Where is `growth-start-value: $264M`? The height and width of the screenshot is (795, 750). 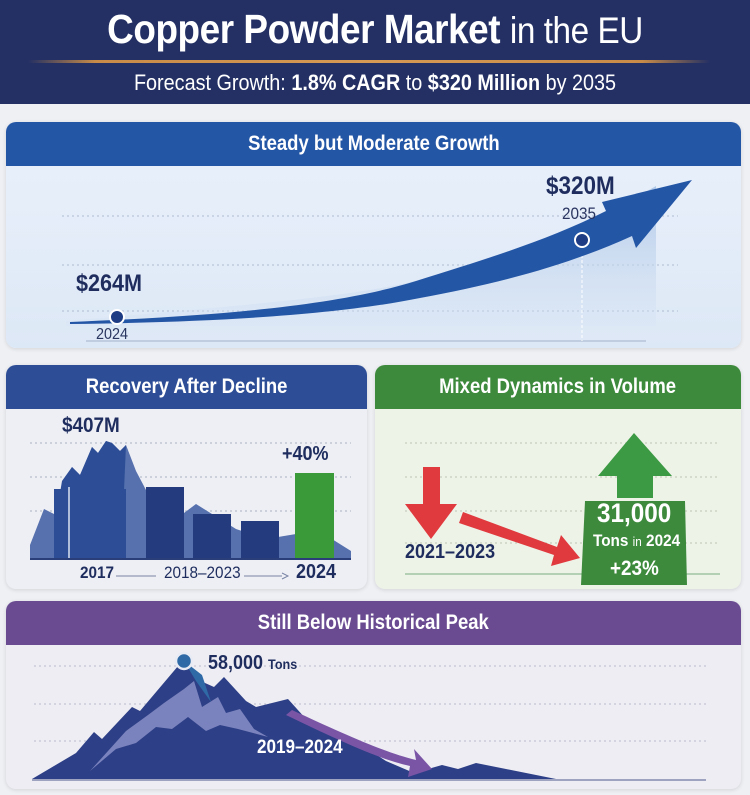
growth-start-value: $264M is located at coordinates (109, 283).